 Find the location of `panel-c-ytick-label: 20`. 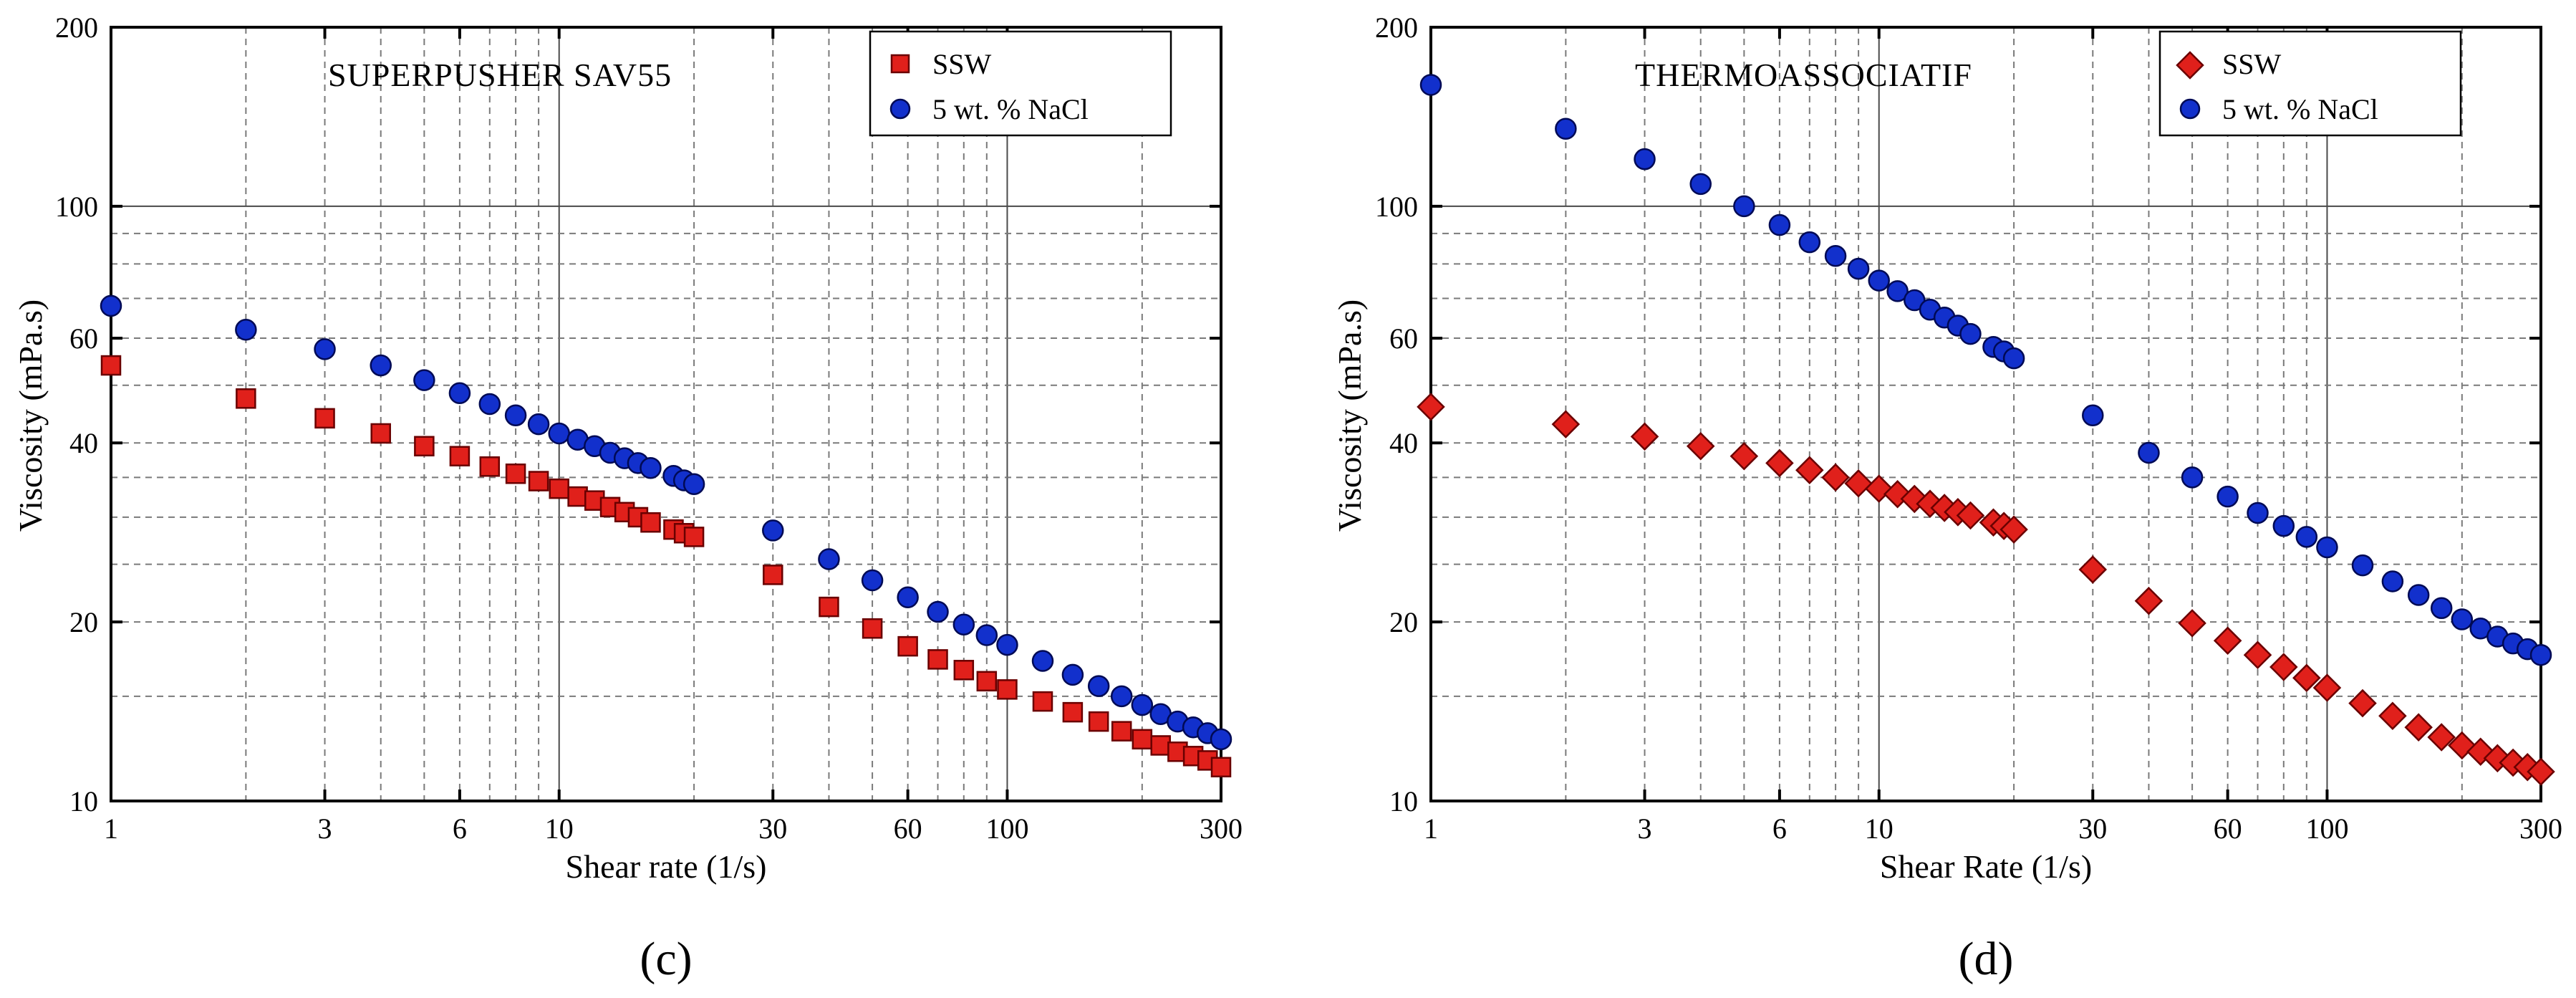

panel-c-ytick-label: 20 is located at coordinates (83, 622).